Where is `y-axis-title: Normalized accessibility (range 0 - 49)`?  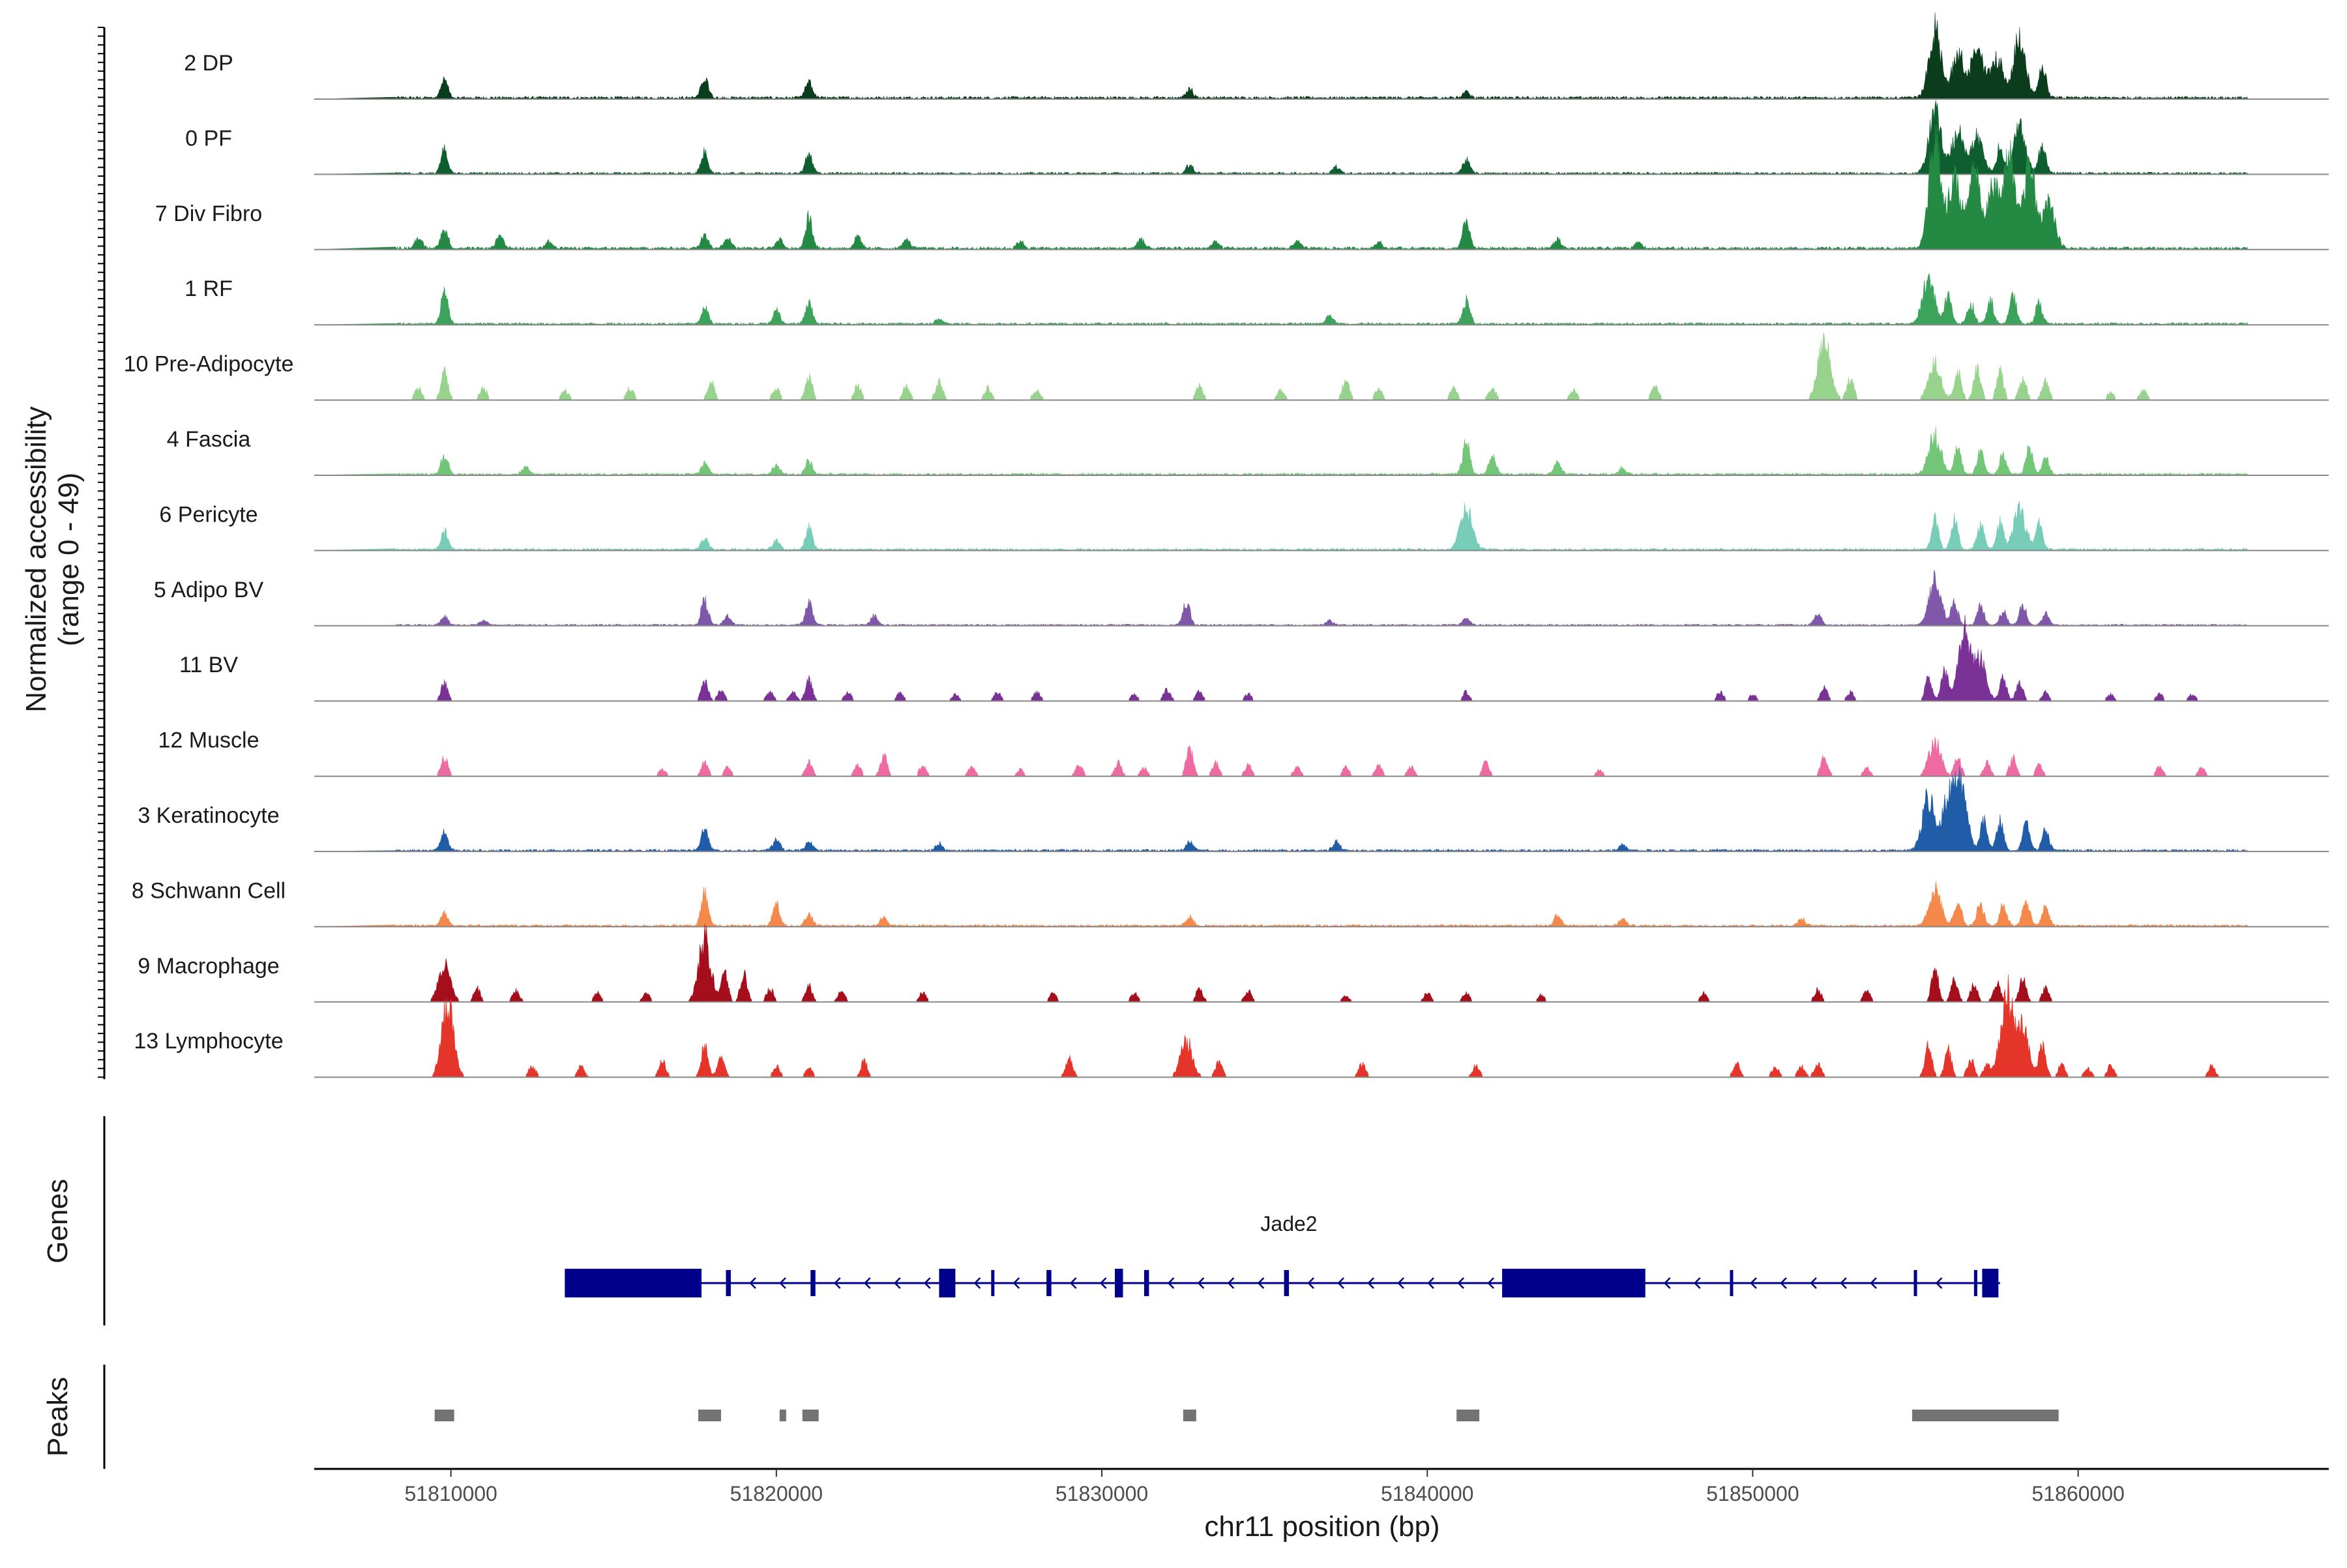
y-axis-title: Normalized accessibility (range 0 - 49) is located at coordinates (52, 559).